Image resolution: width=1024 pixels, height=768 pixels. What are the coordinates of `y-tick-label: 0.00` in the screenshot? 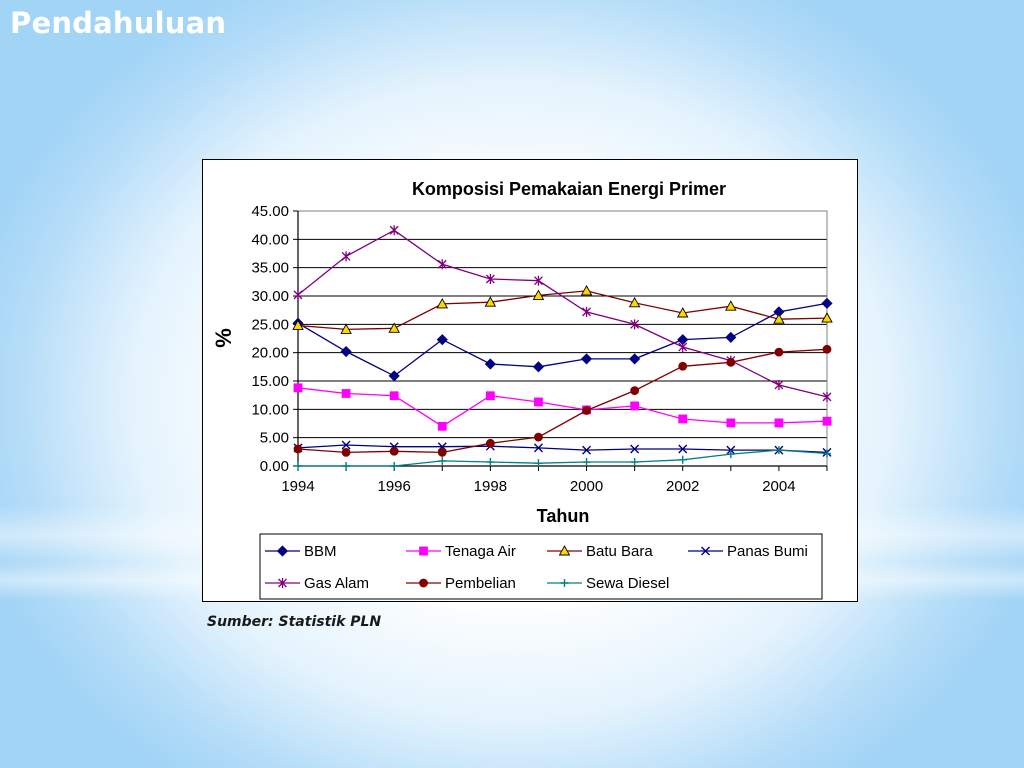 It's located at (274, 466).